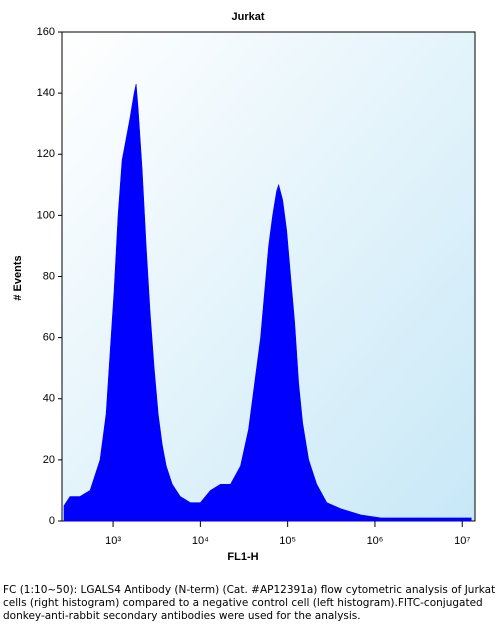  What do you see at coordinates (49, 276) in the screenshot?
I see `y-tick-label: 80` at bounding box center [49, 276].